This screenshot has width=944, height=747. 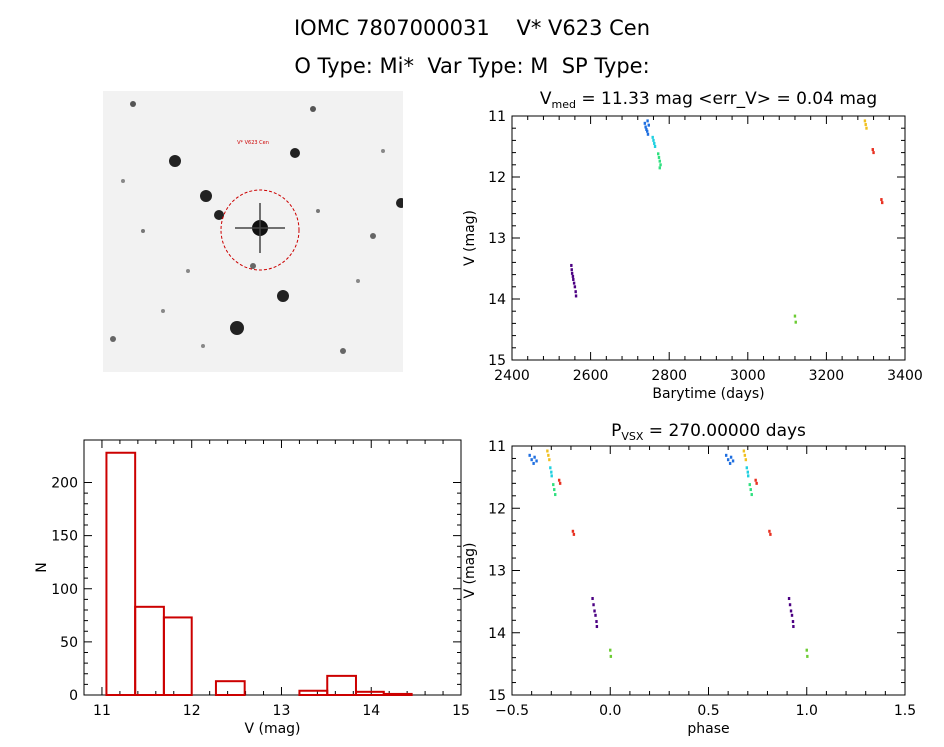 I want to click on sky-thumbnail: V* V623 Cen, so click(x=253, y=231).